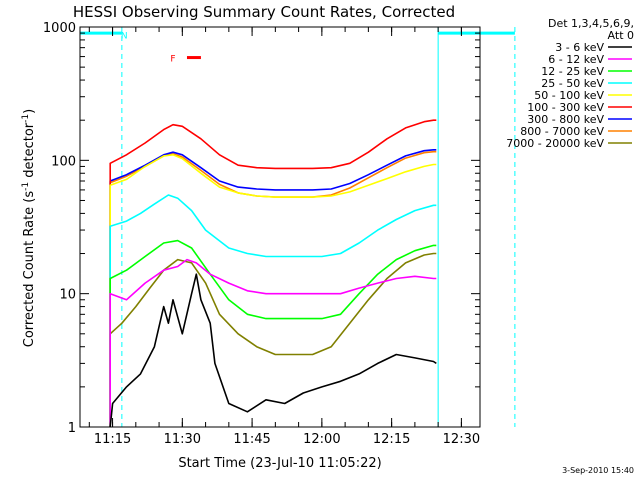 This screenshot has height=480, width=640. Describe the element at coordinates (63, 161) in the screenshot. I see `y-tick-label: 100` at that location.